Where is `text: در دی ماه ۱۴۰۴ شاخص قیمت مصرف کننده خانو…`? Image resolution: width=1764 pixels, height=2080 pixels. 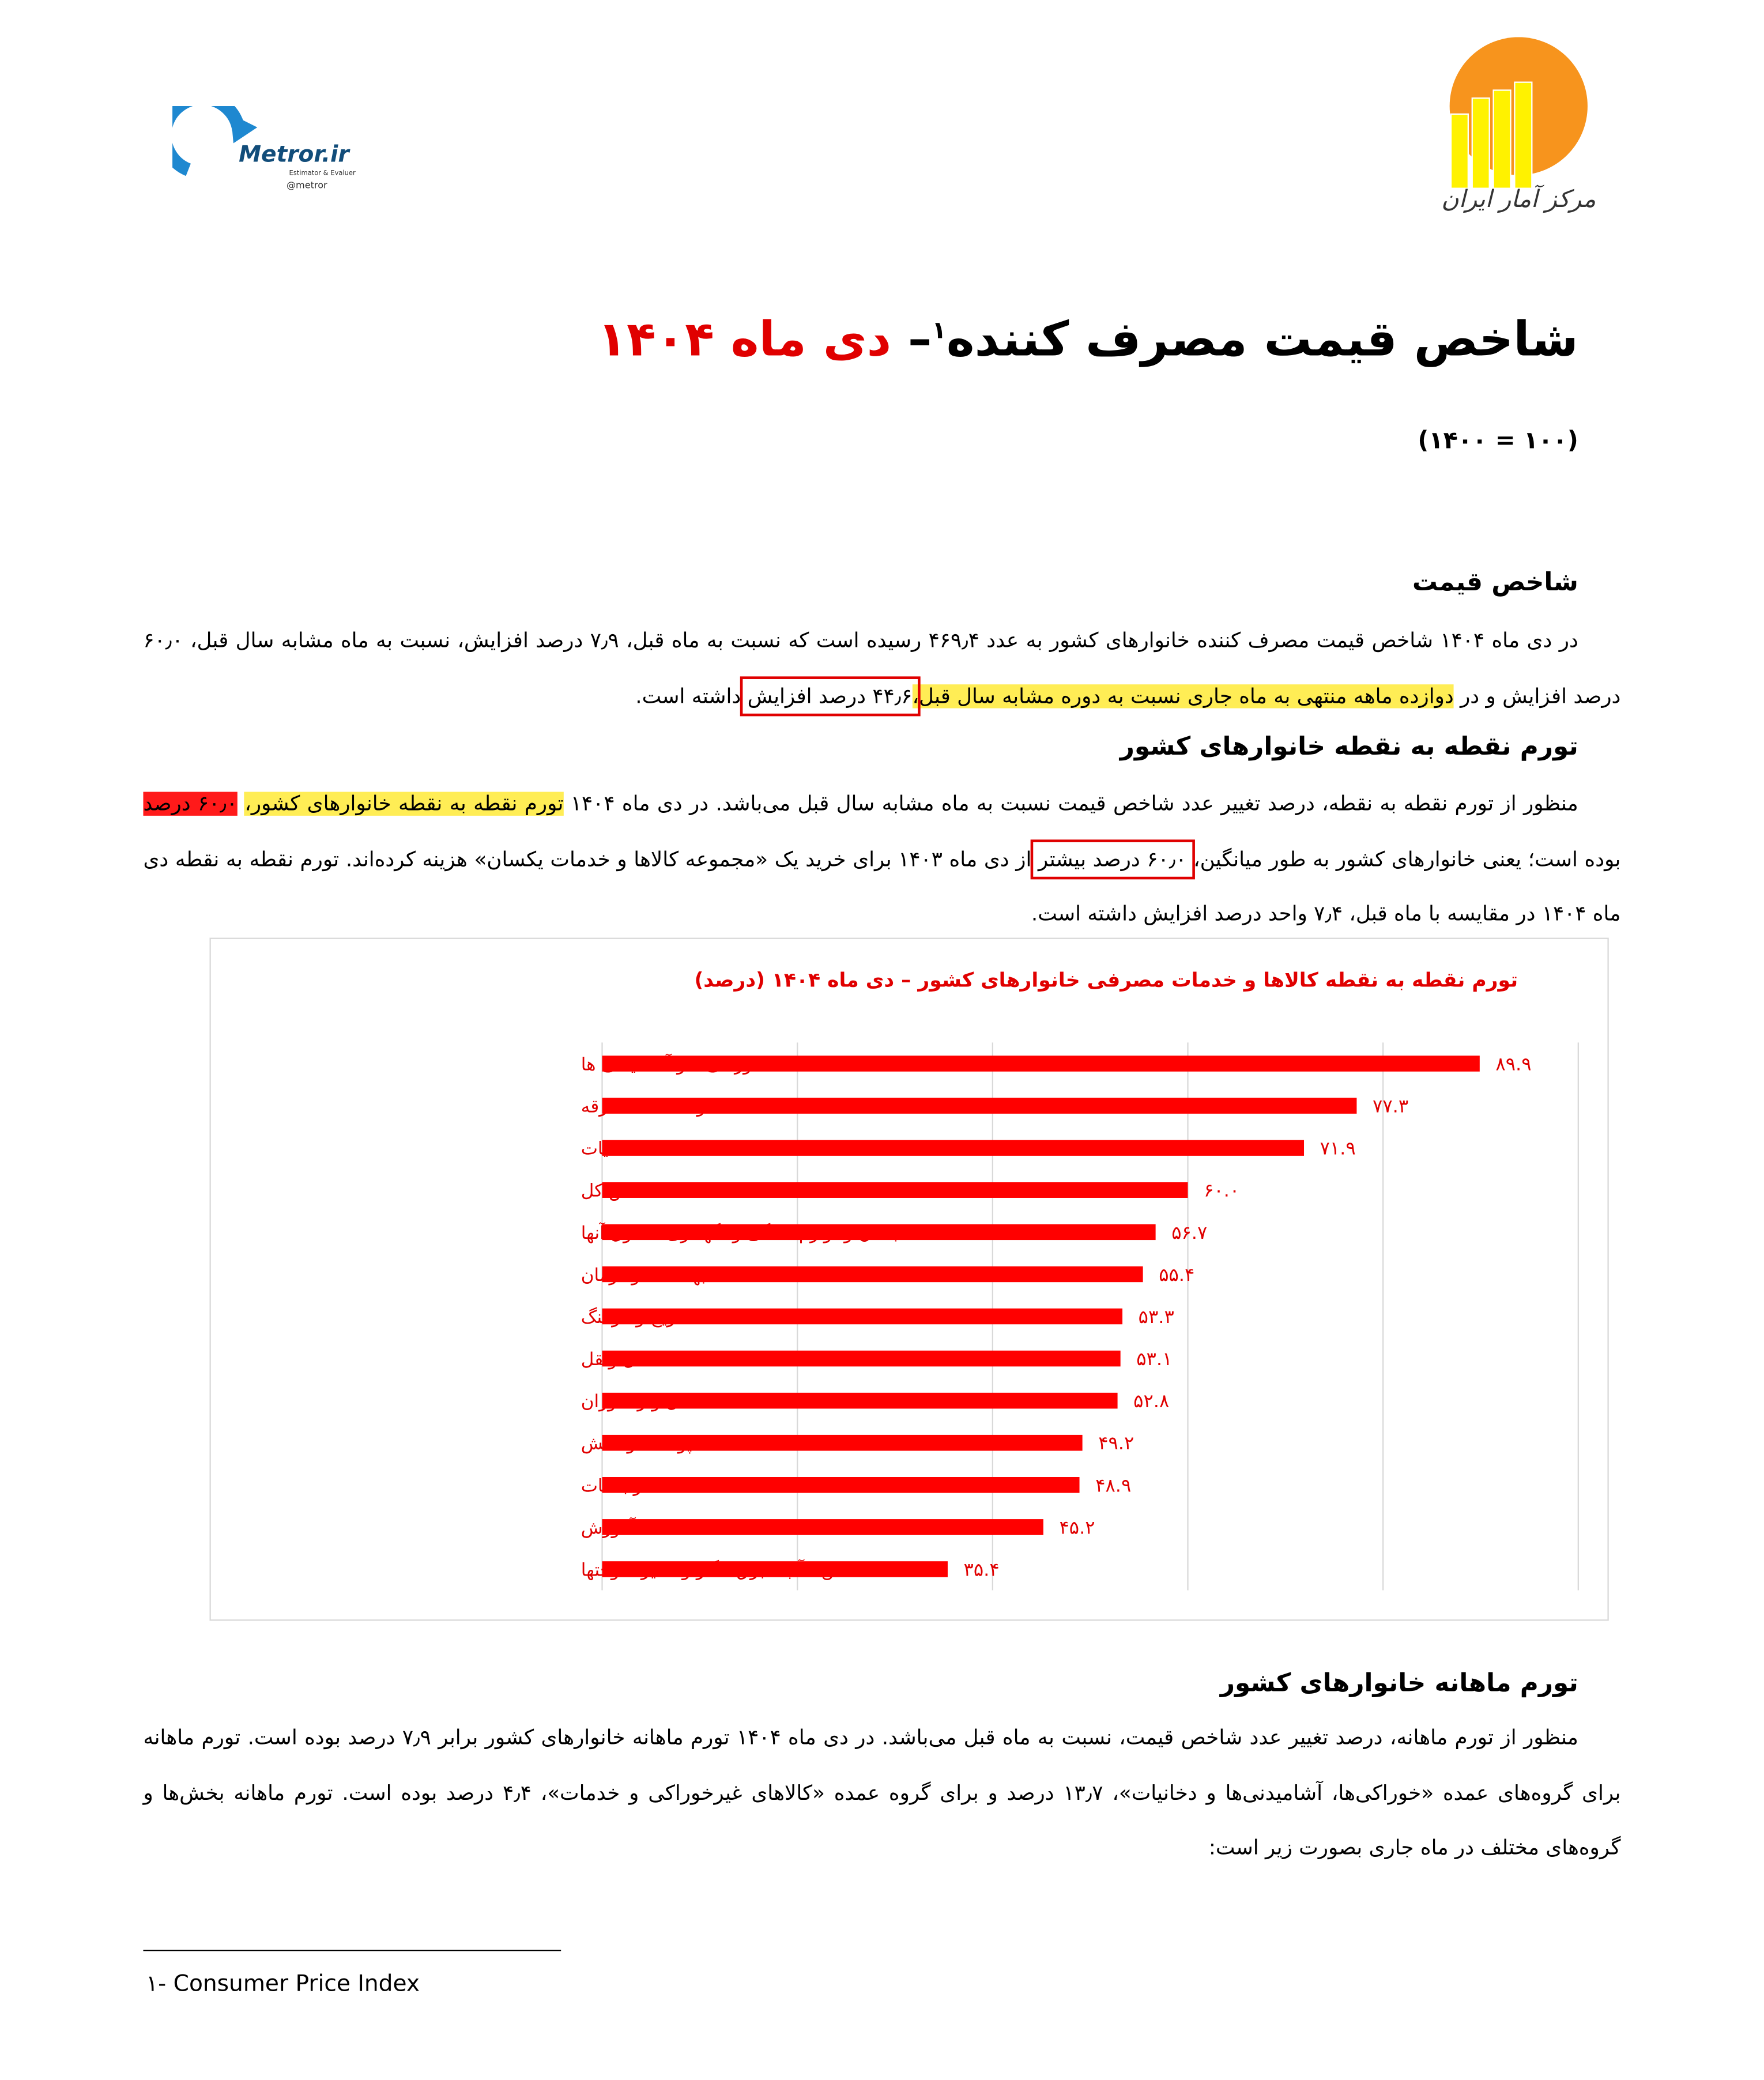 text: در دی ماه ۱۴۰۴ شاخص قیمت مصرف کننده خانو… is located at coordinates (882, 668).